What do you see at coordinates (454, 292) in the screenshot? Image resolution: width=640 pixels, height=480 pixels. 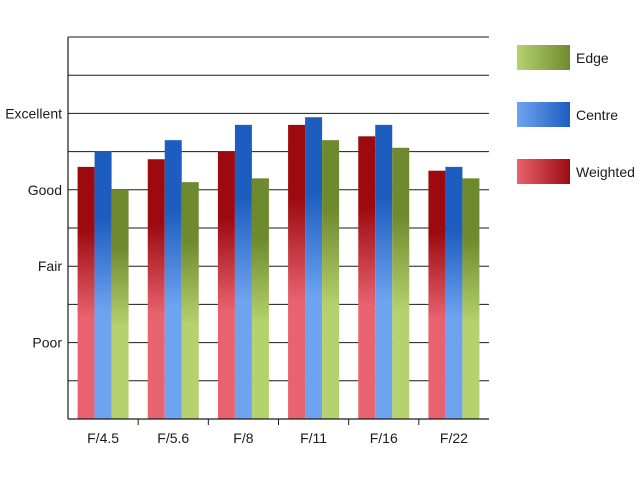 I see `bar-centre-f22` at bounding box center [454, 292].